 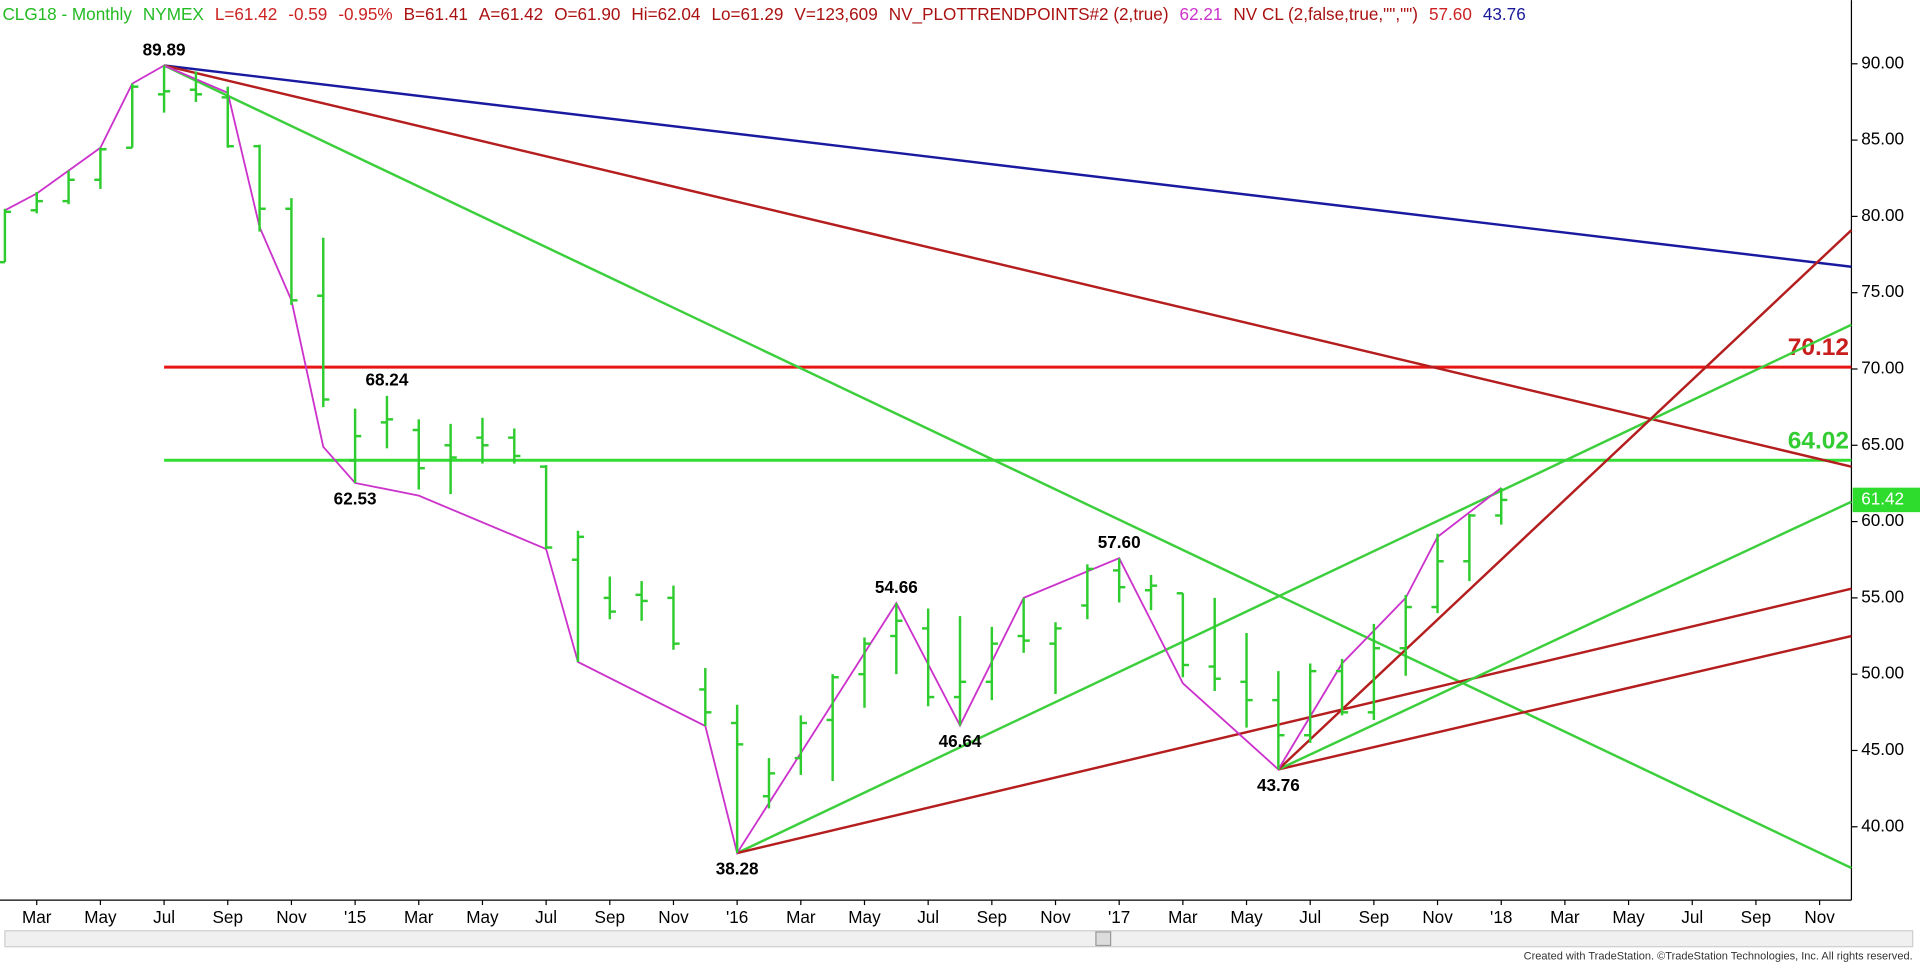 What do you see at coordinates (1882, 139) in the screenshot?
I see `y-tick-label: 85.00` at bounding box center [1882, 139].